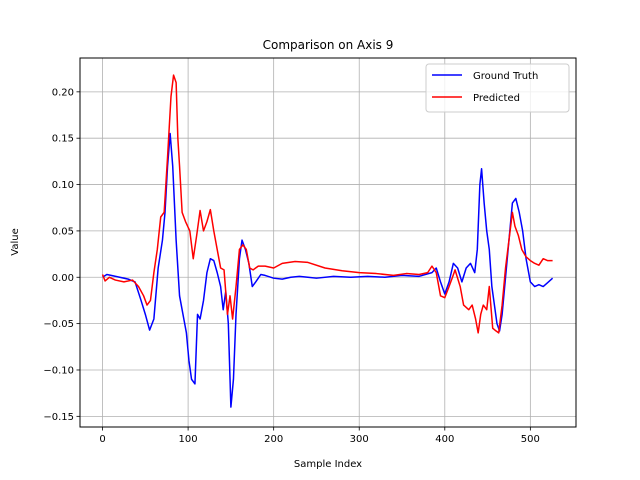 The image size is (640, 480). I want to click on y-tick-label: −0.10, so click(58, 370).